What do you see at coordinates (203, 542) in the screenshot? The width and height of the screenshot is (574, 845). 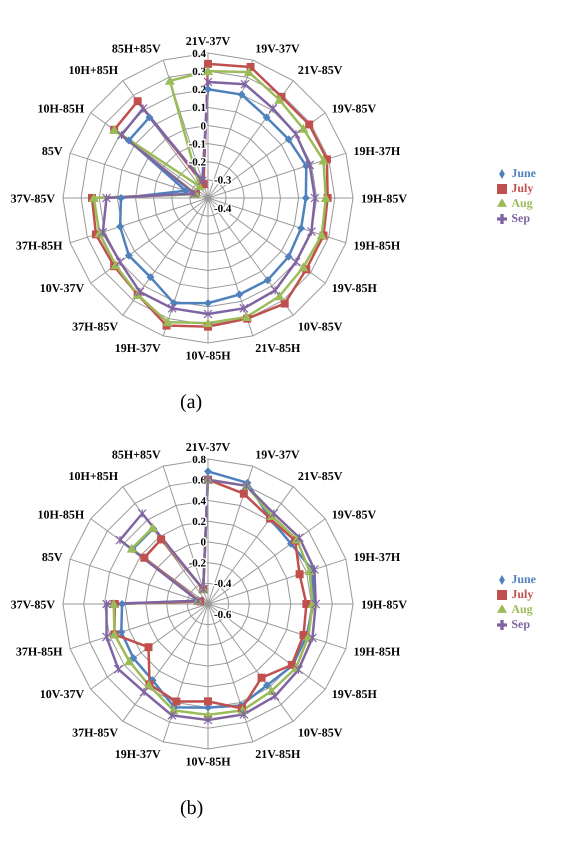 I see `y-tick-label: 0` at bounding box center [203, 542].